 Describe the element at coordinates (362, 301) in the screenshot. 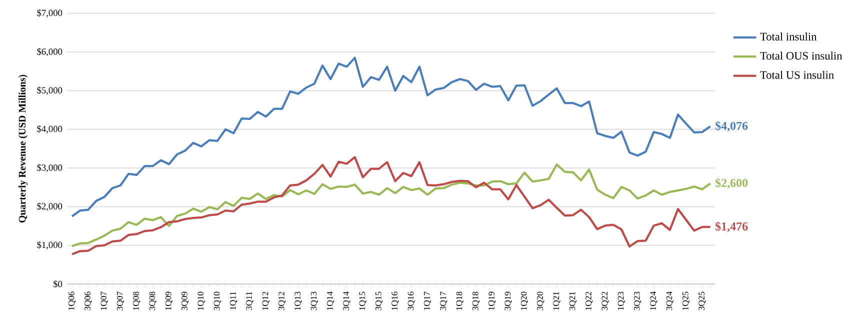

I see `x-tick-label: 1Q15` at that location.